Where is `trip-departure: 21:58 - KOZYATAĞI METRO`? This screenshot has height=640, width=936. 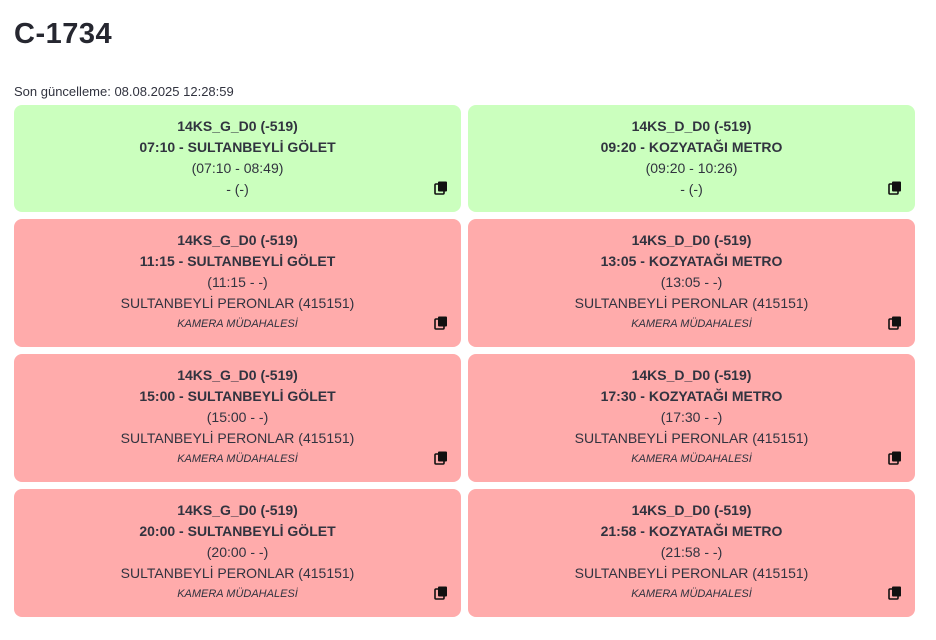 trip-departure: 21:58 - KOZYATAĞI METRO is located at coordinates (691, 531).